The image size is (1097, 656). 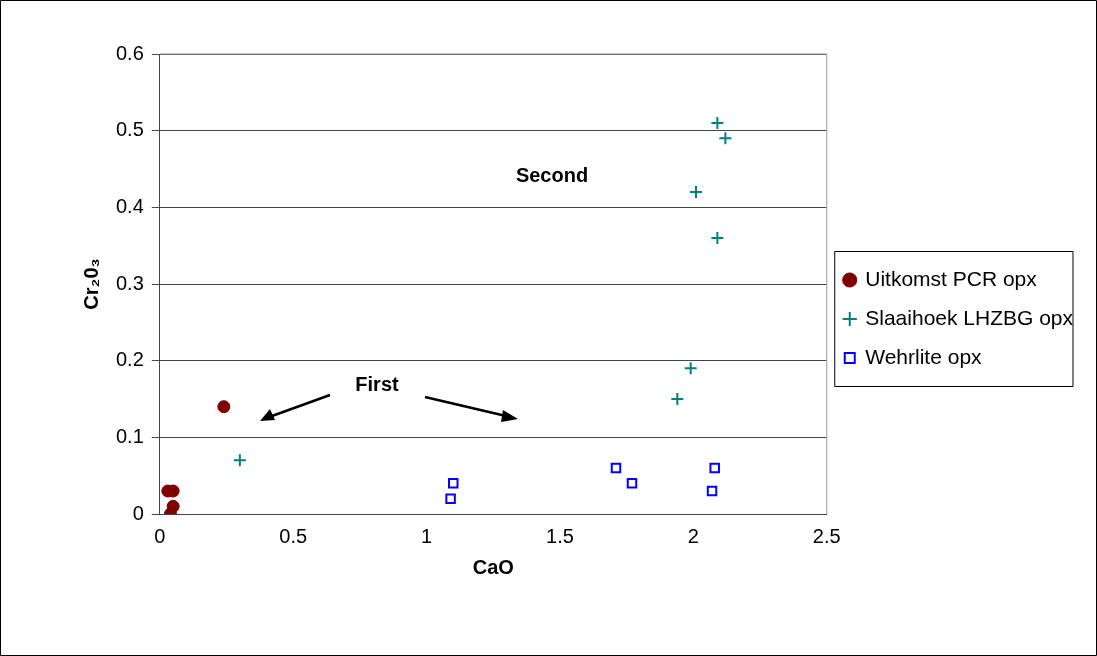 What do you see at coordinates (129, 52) in the screenshot?
I see `y-tick-label: 0.6` at bounding box center [129, 52].